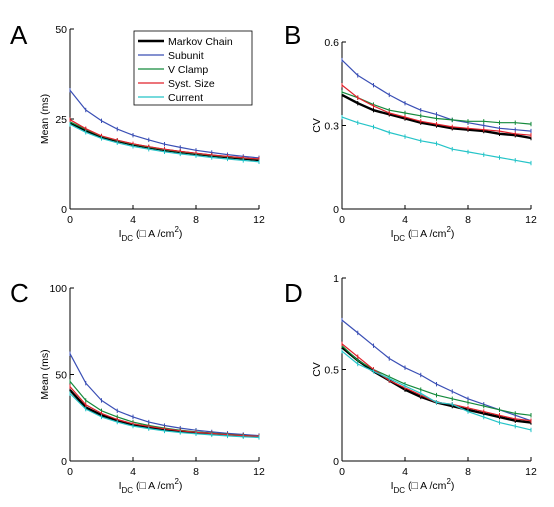 The image size is (554, 507). Describe the element at coordinates (292, 35) in the screenshot. I see `panel-letter-B: B` at that location.